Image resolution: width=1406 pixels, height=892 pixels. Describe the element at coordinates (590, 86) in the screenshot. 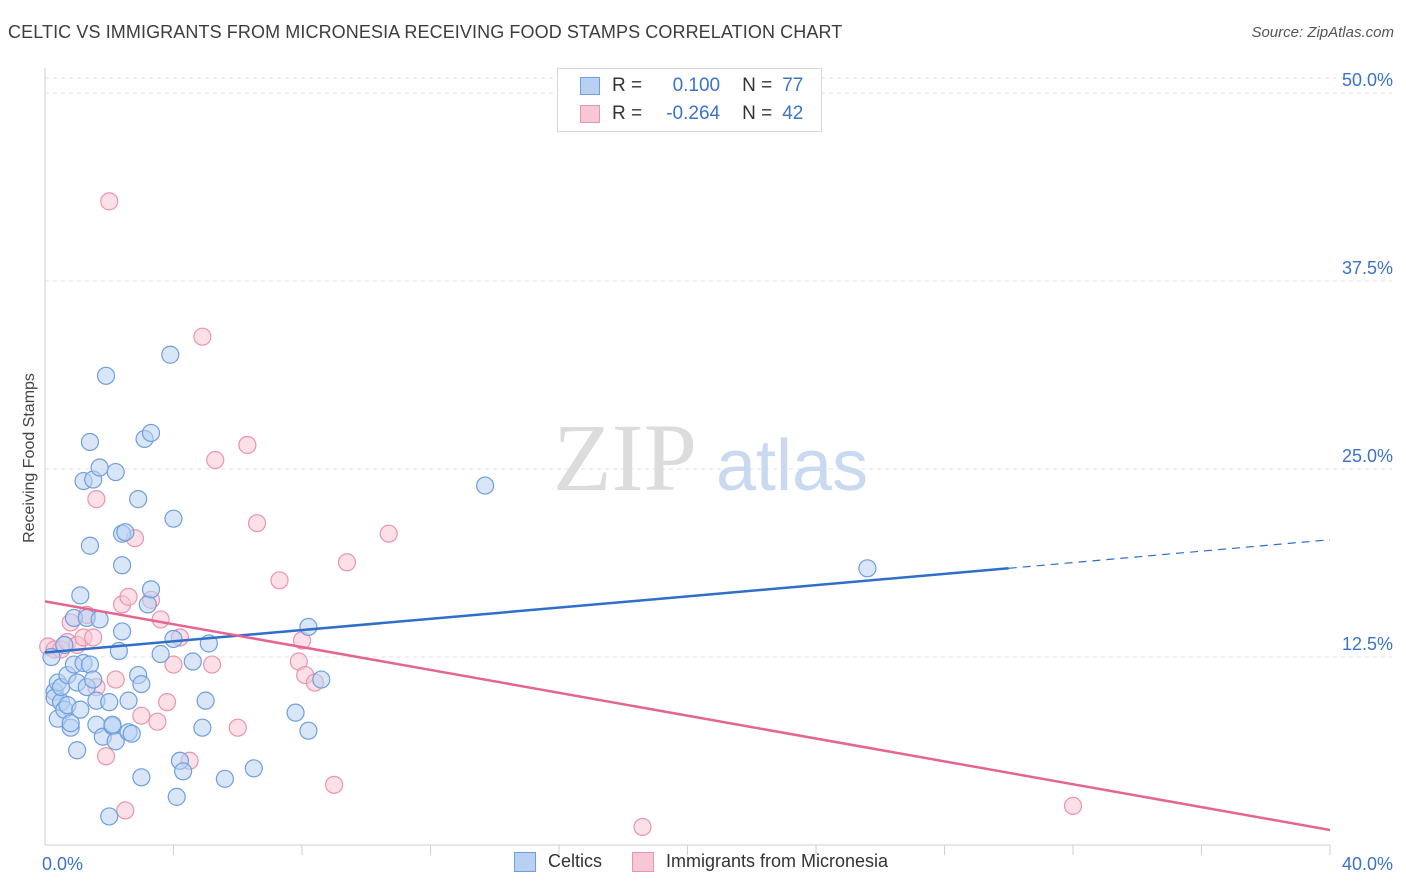

I see `celtics-swatch` at that location.